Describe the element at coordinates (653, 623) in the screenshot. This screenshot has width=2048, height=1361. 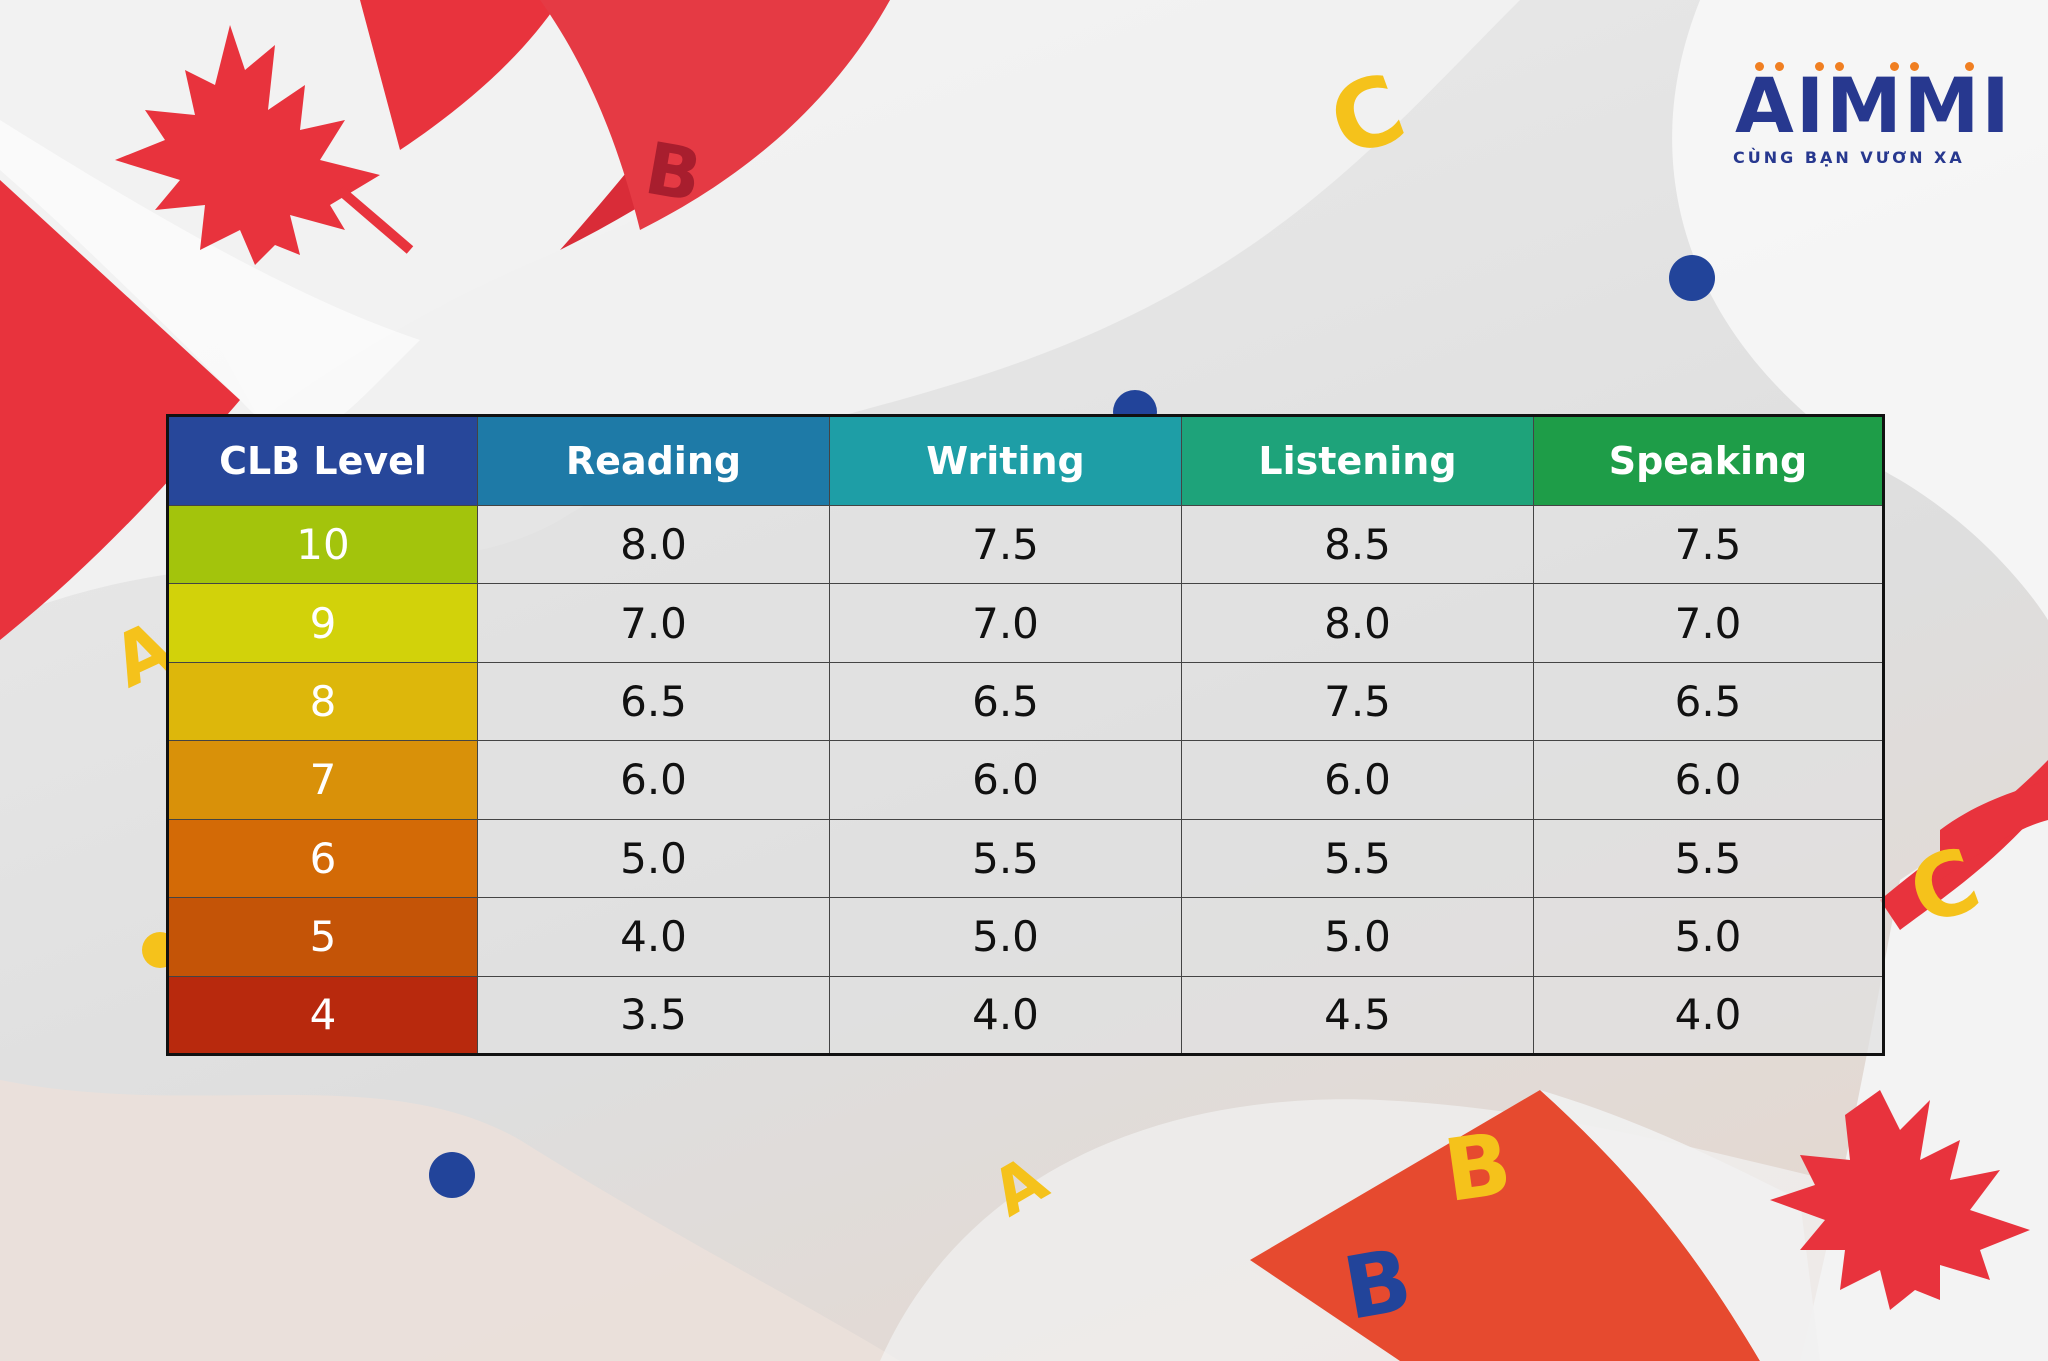
I see `reading-cell: 7.0` at that location.